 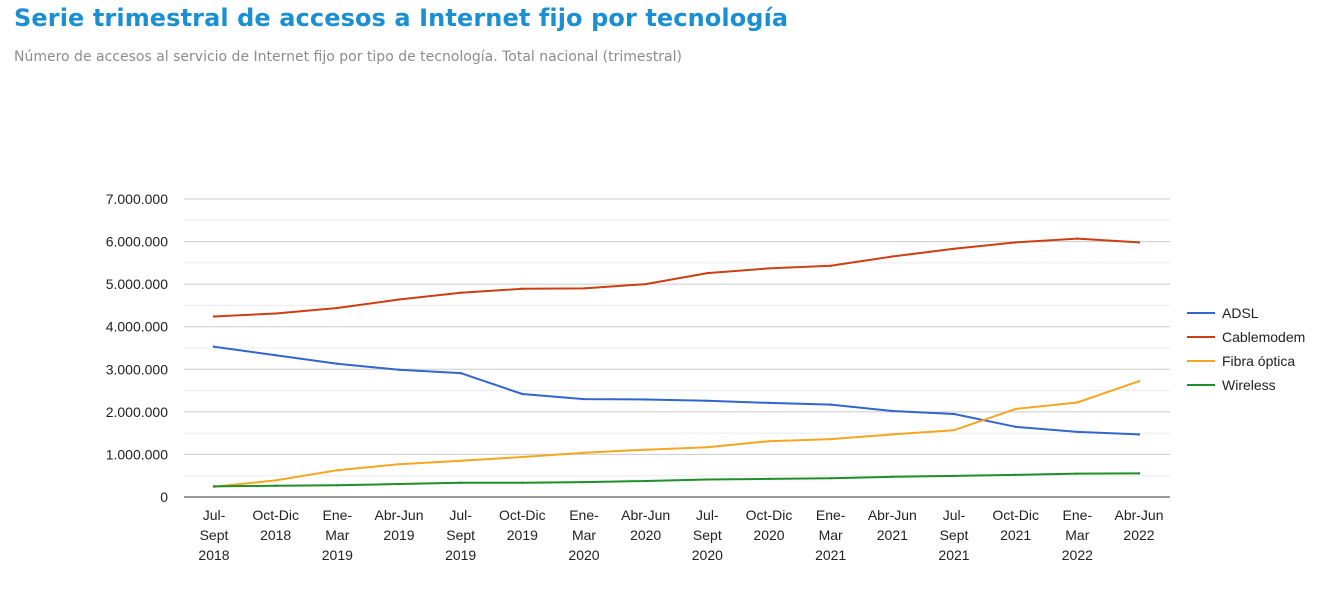 I want to click on x-tick-label: Ene- Mar 2022, so click(x=1077, y=535).